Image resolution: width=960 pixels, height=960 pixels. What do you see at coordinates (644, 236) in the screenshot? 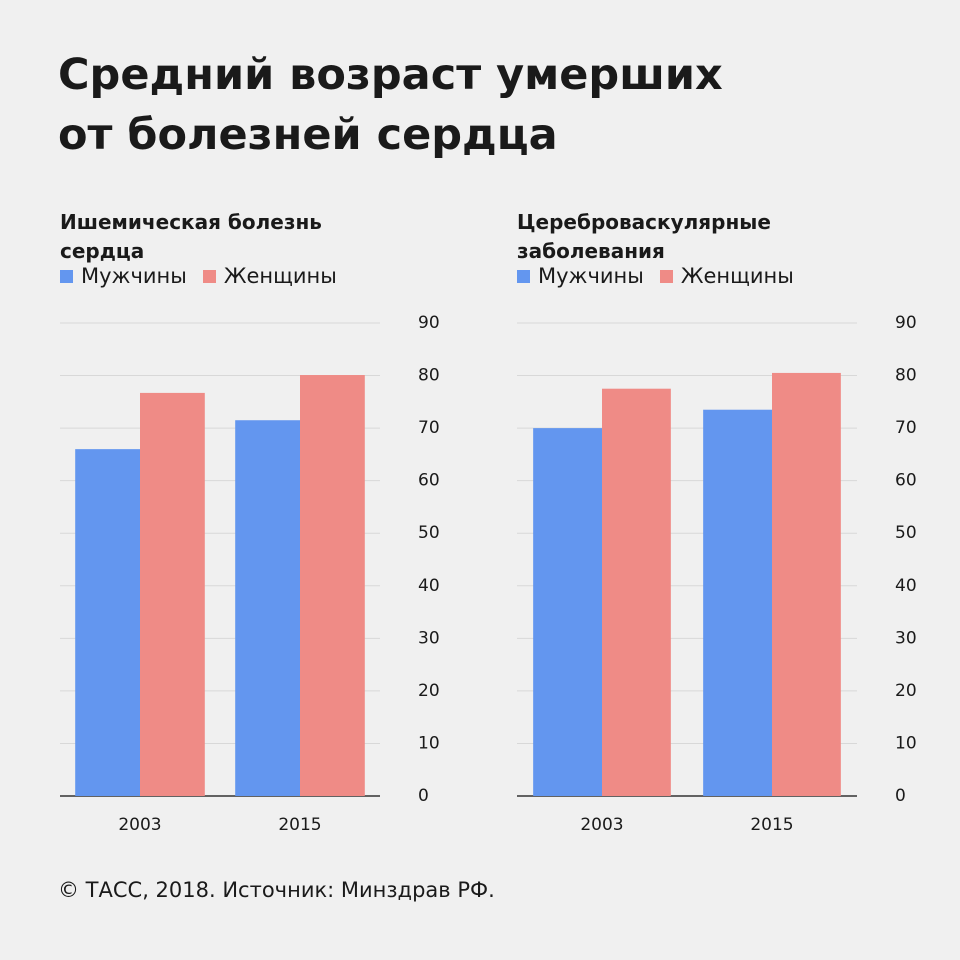
I see `chart-title: Цереброваскулярные заболевания` at bounding box center [644, 236].